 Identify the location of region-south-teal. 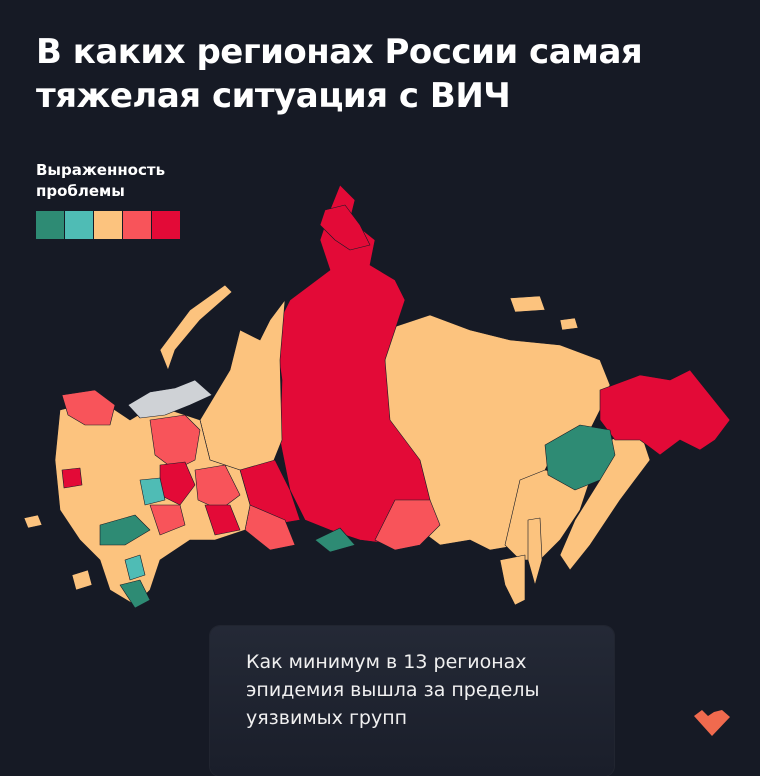
(135, 567).